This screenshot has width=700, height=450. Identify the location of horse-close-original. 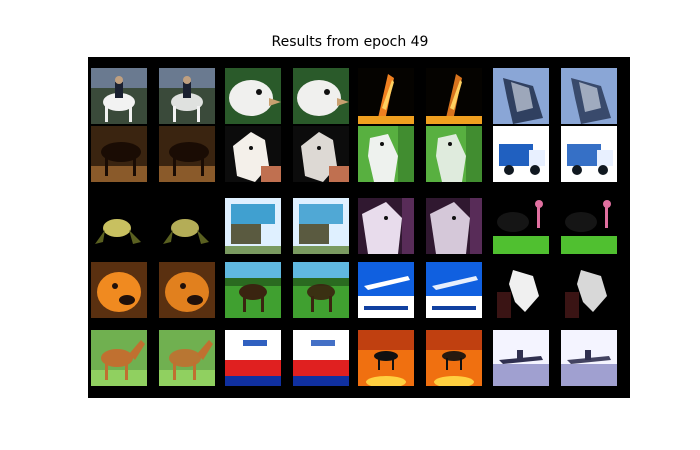
(386, 226).